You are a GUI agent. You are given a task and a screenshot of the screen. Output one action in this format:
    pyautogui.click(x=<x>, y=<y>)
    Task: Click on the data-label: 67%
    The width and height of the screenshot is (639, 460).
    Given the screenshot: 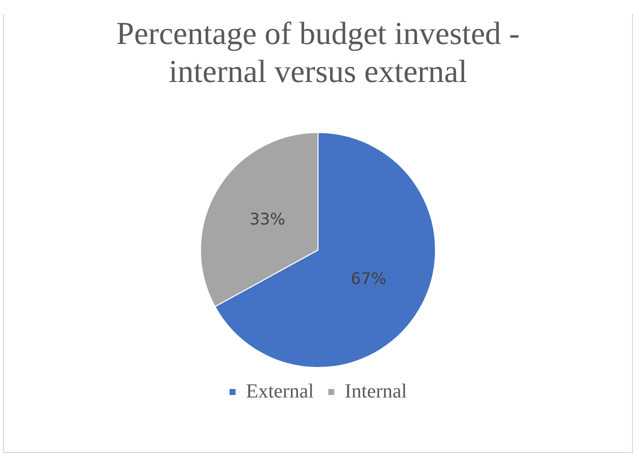 What is the action you would take?
    pyautogui.click(x=368, y=278)
    